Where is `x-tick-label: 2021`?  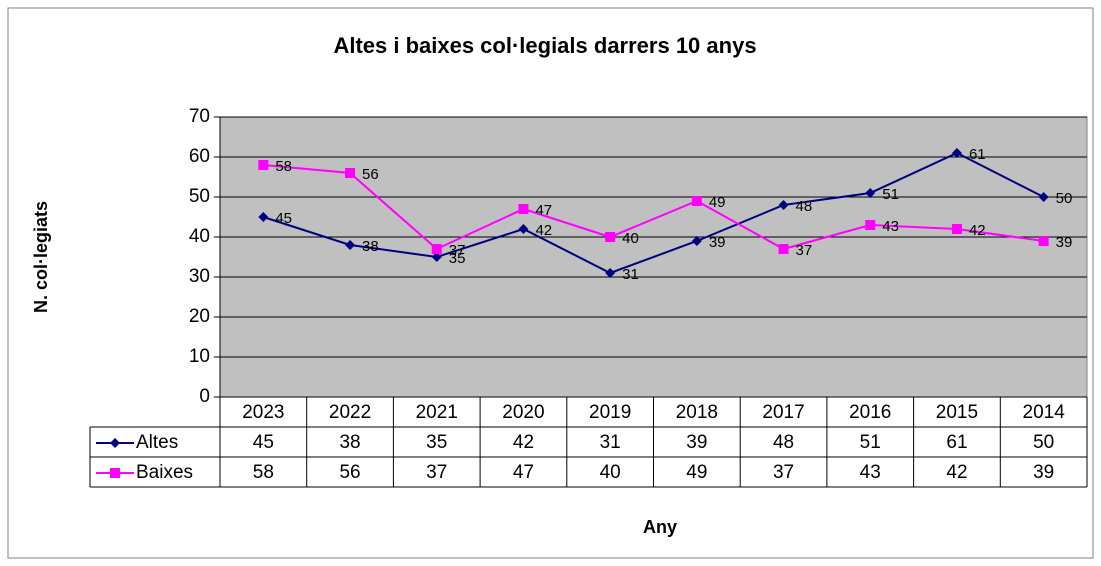
x-tick-label: 2021 is located at coordinates (437, 412).